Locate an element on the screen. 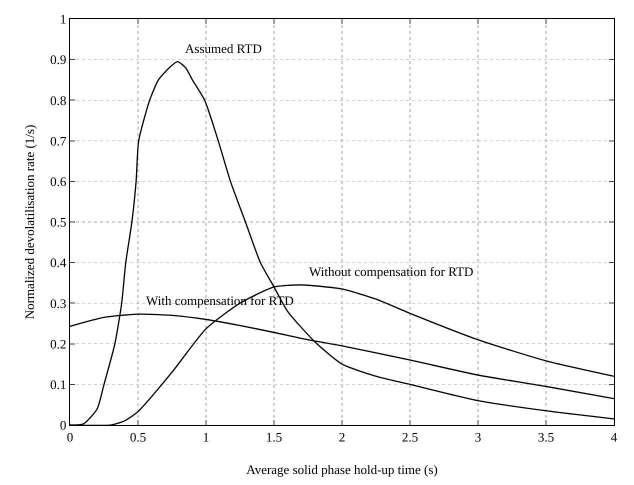  x-tick-label: 1.5 is located at coordinates (274, 437).